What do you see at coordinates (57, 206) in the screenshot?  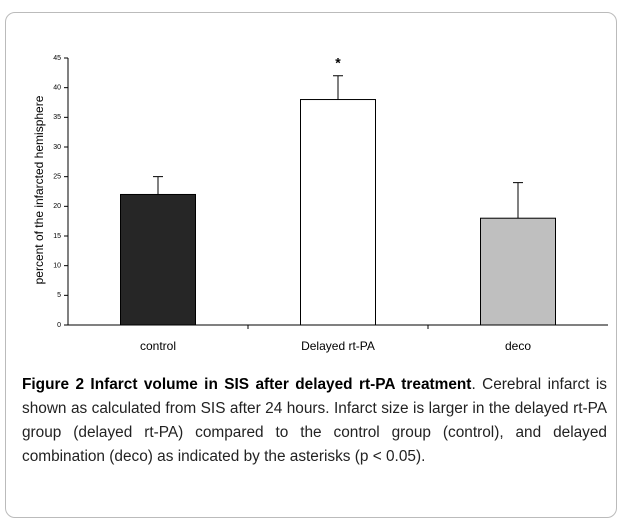 I see `y-tick-label: 20` at bounding box center [57, 206].